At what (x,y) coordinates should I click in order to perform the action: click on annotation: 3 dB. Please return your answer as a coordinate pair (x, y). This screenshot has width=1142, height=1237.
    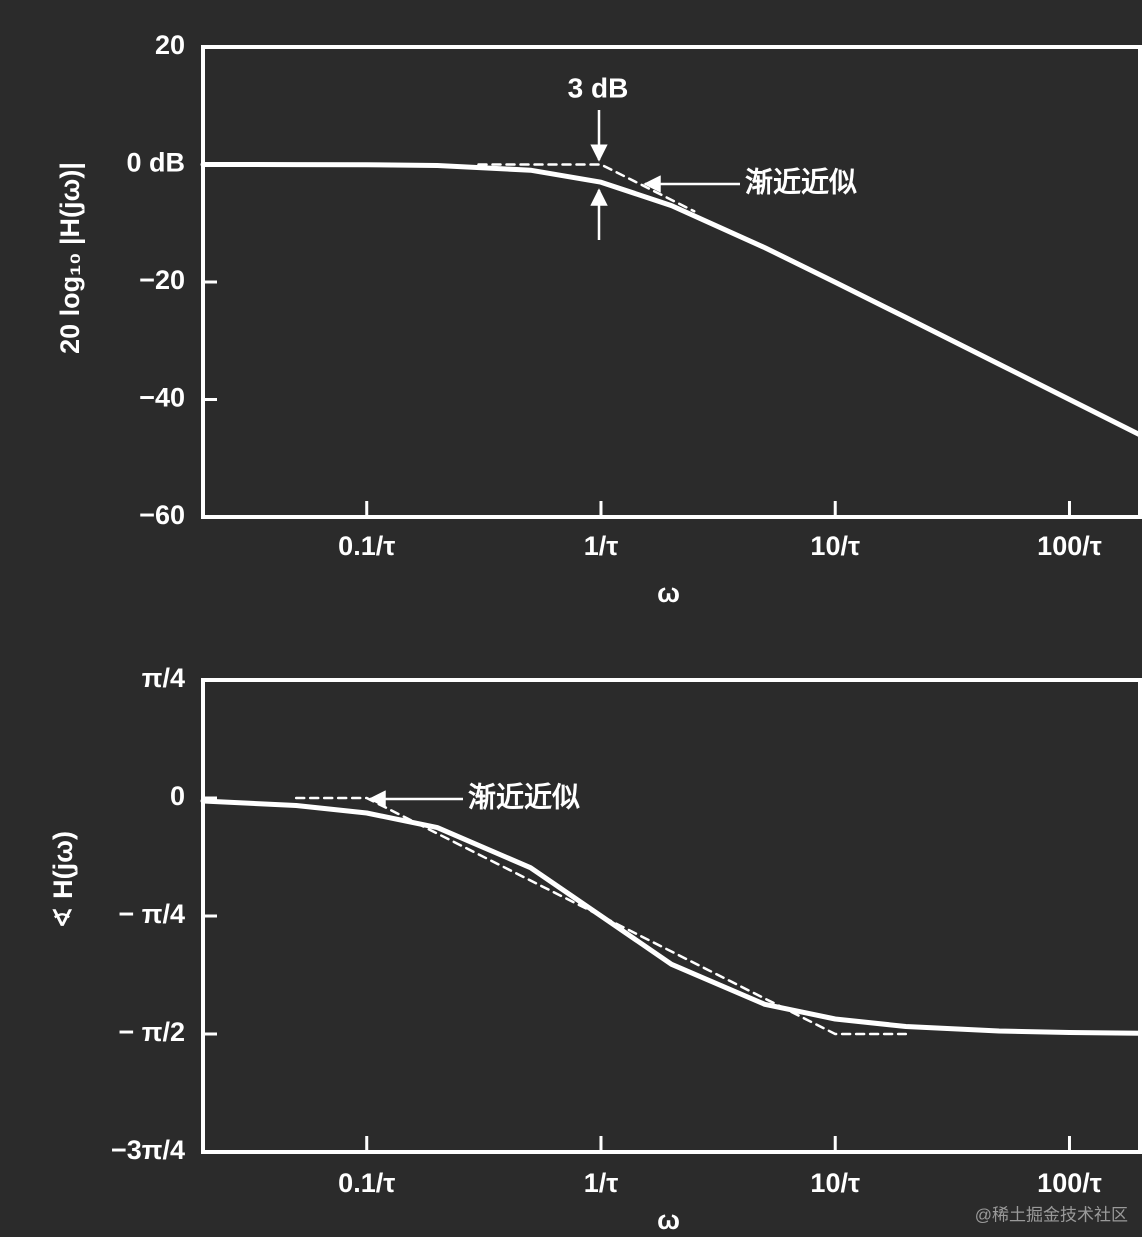
    Looking at the image, I should click on (598, 87).